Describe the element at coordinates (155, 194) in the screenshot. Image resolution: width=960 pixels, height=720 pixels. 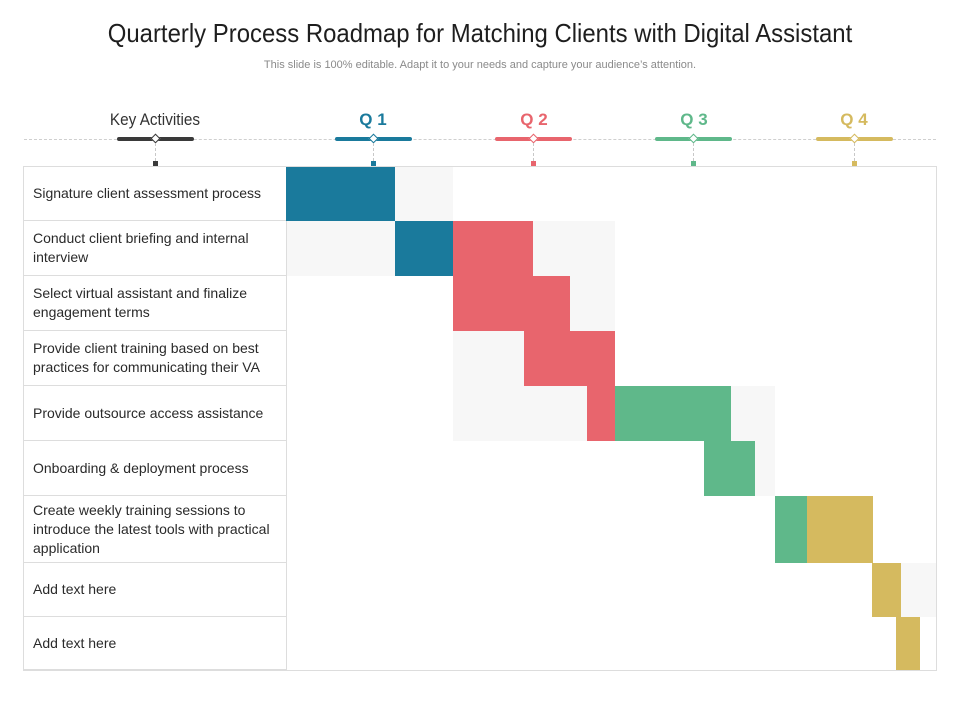
I see `activity-row-1: Signature client assessment process` at that location.